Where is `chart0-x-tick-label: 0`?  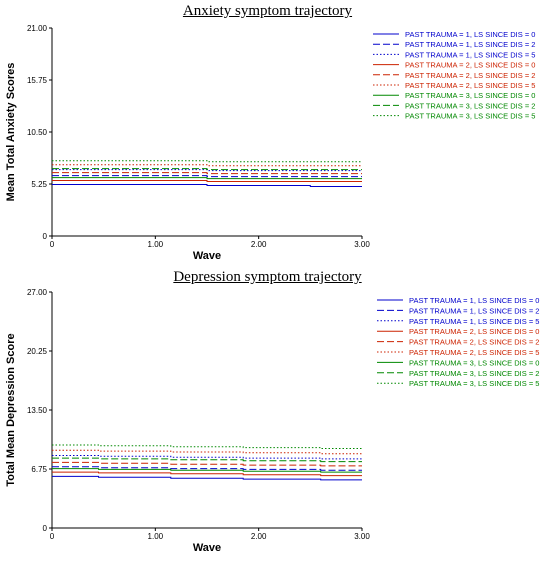 chart0-x-tick-label: 0 is located at coordinates (52, 244).